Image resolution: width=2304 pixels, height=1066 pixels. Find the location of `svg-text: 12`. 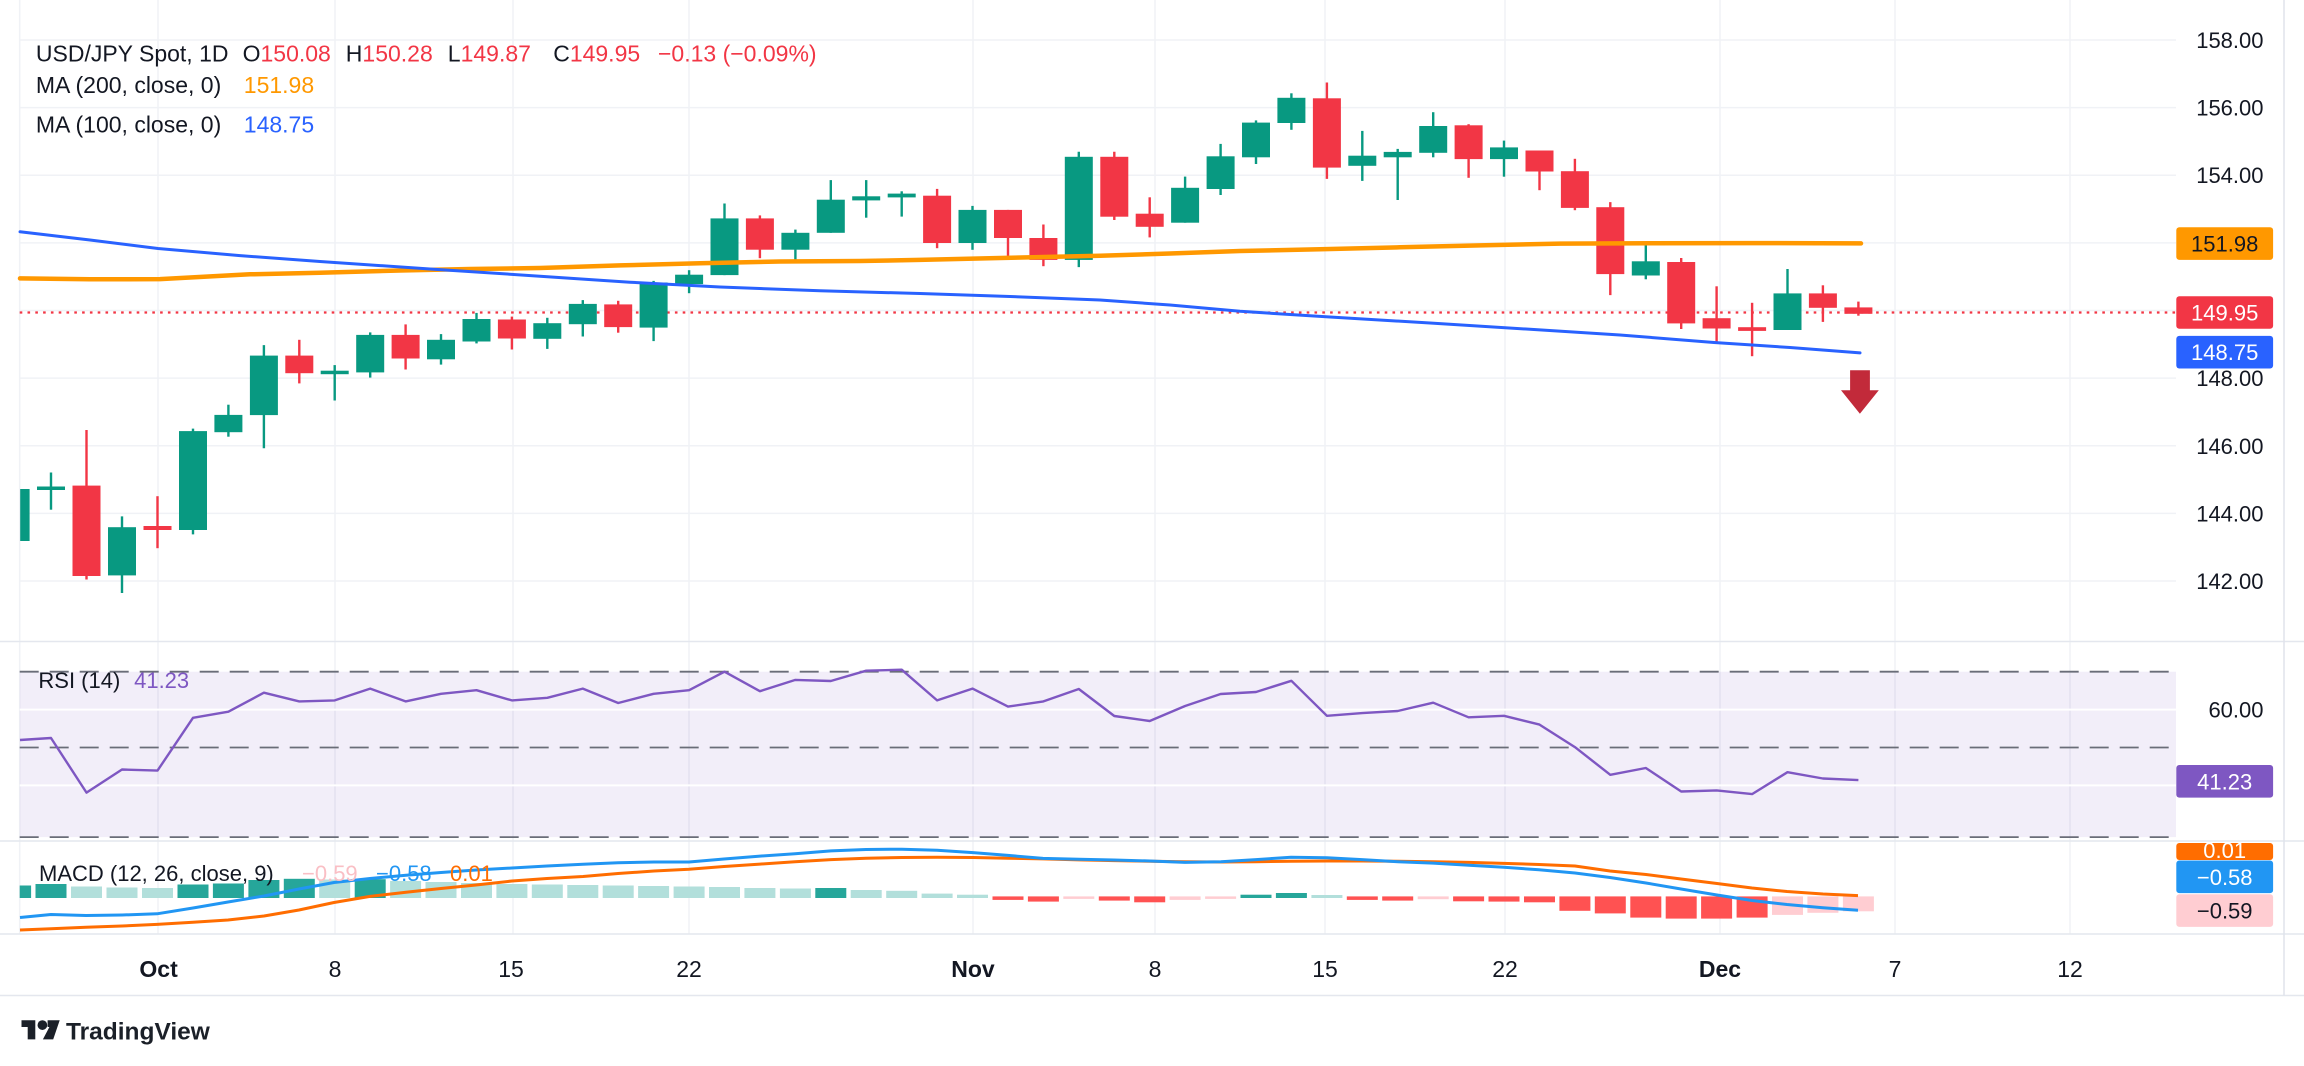

svg-text: 12 is located at coordinates (2070, 969).